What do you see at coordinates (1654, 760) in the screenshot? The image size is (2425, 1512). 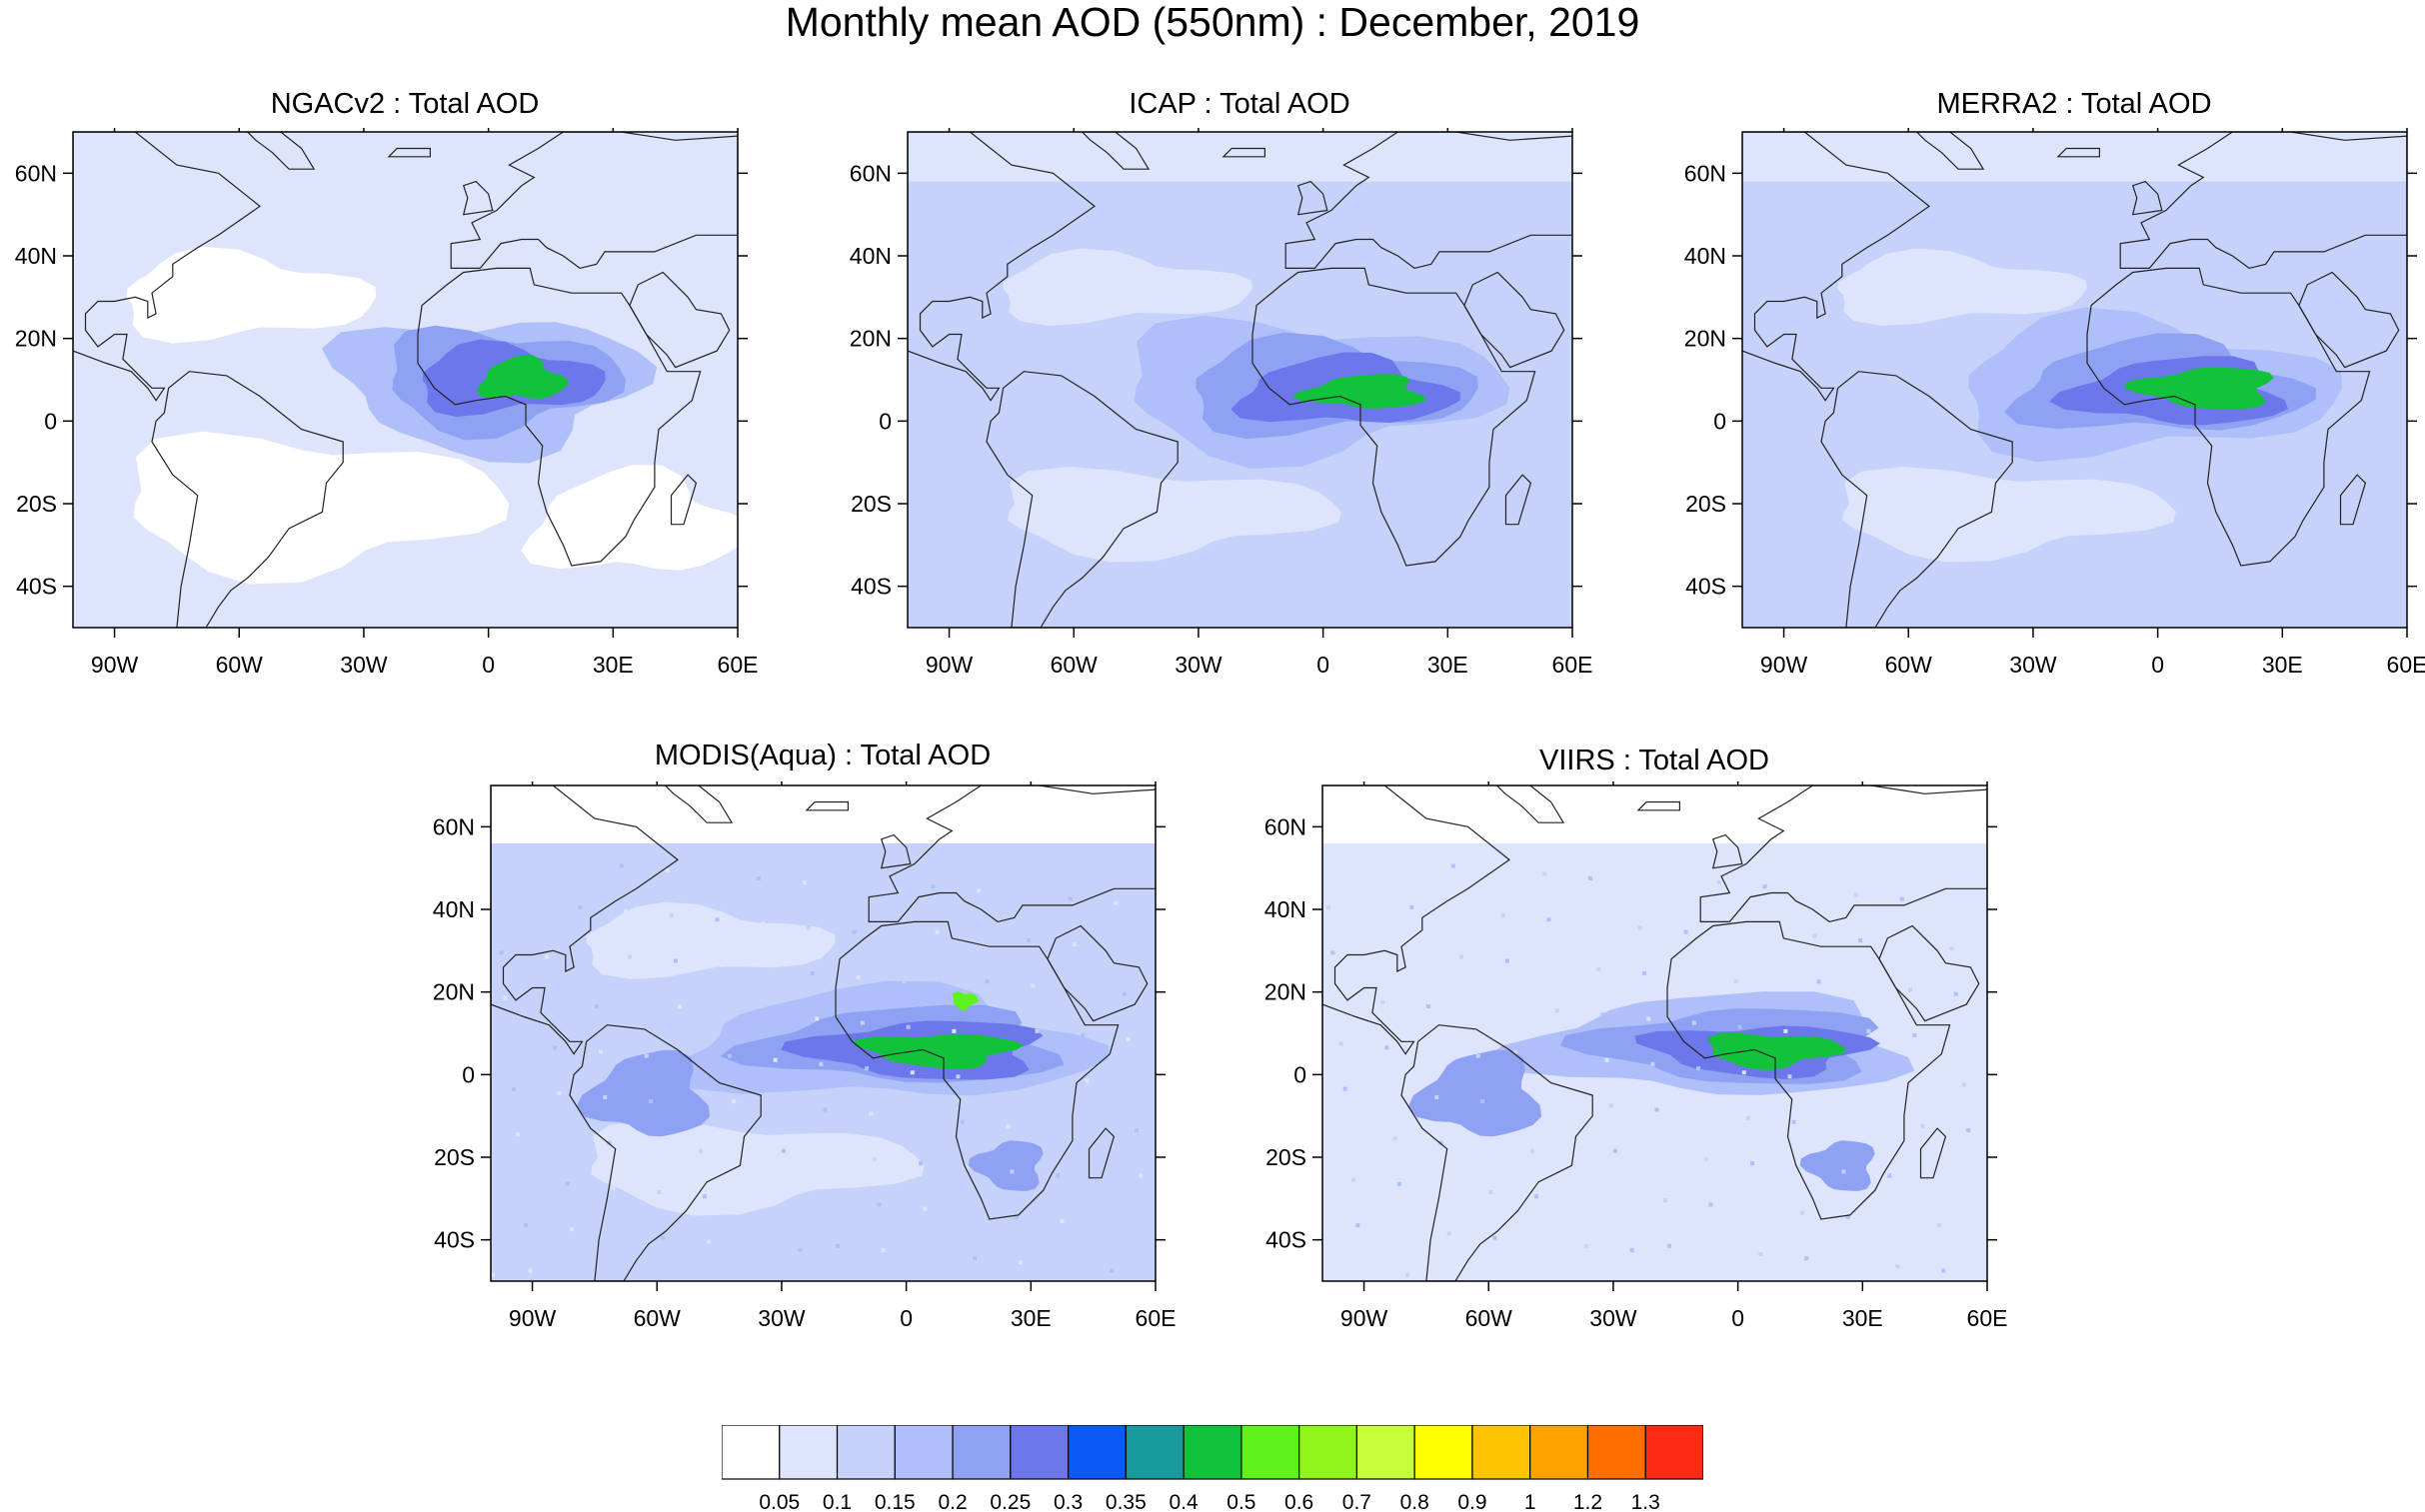 I see `panel-title: VIIRS : Total AOD` at bounding box center [1654, 760].